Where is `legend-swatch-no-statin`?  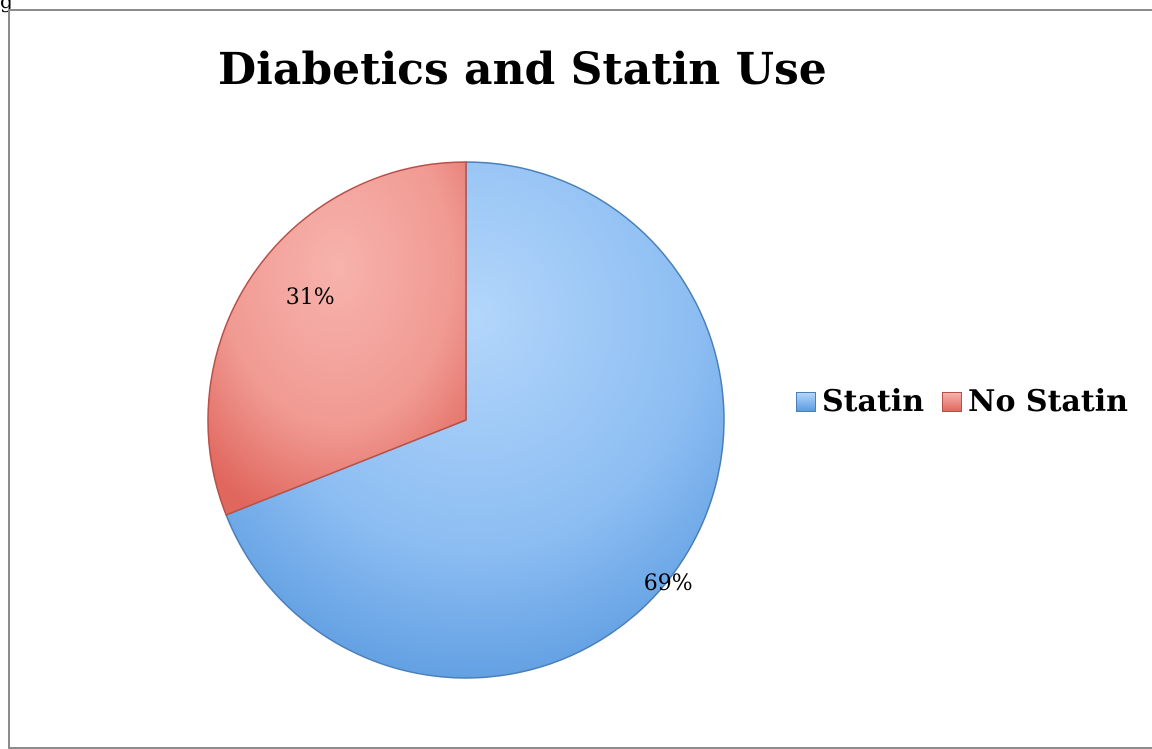
legend-swatch-no-statin is located at coordinates (952, 401).